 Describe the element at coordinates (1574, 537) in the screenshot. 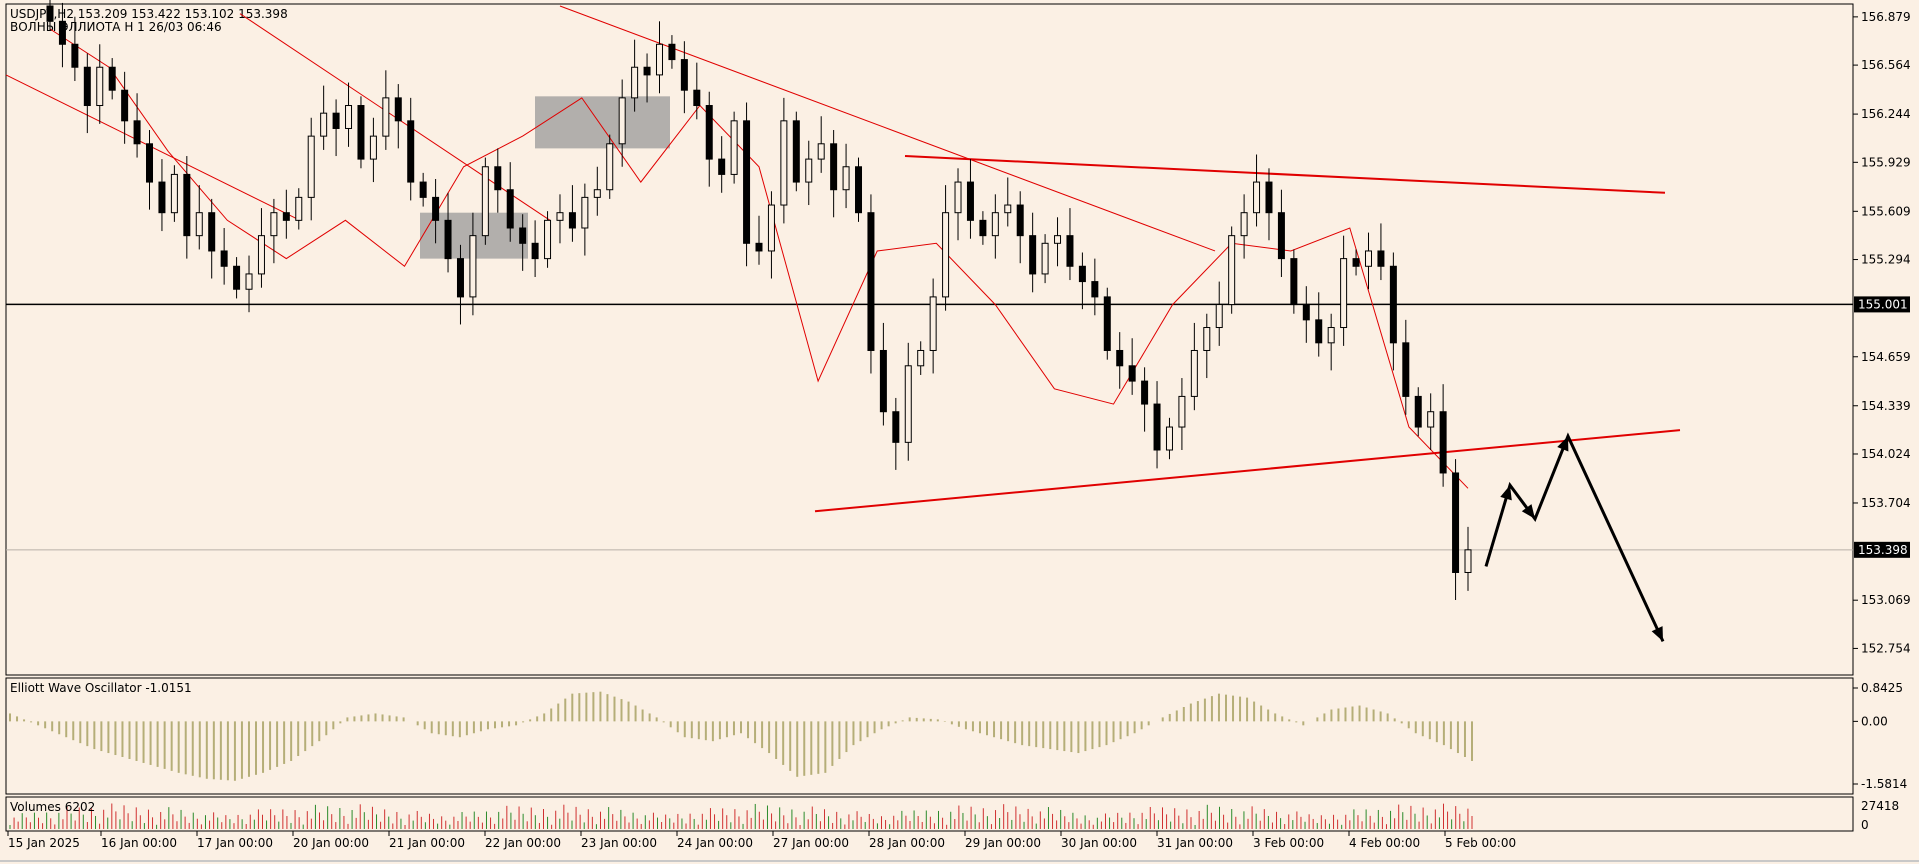

I see `forecast-arrow` at that location.